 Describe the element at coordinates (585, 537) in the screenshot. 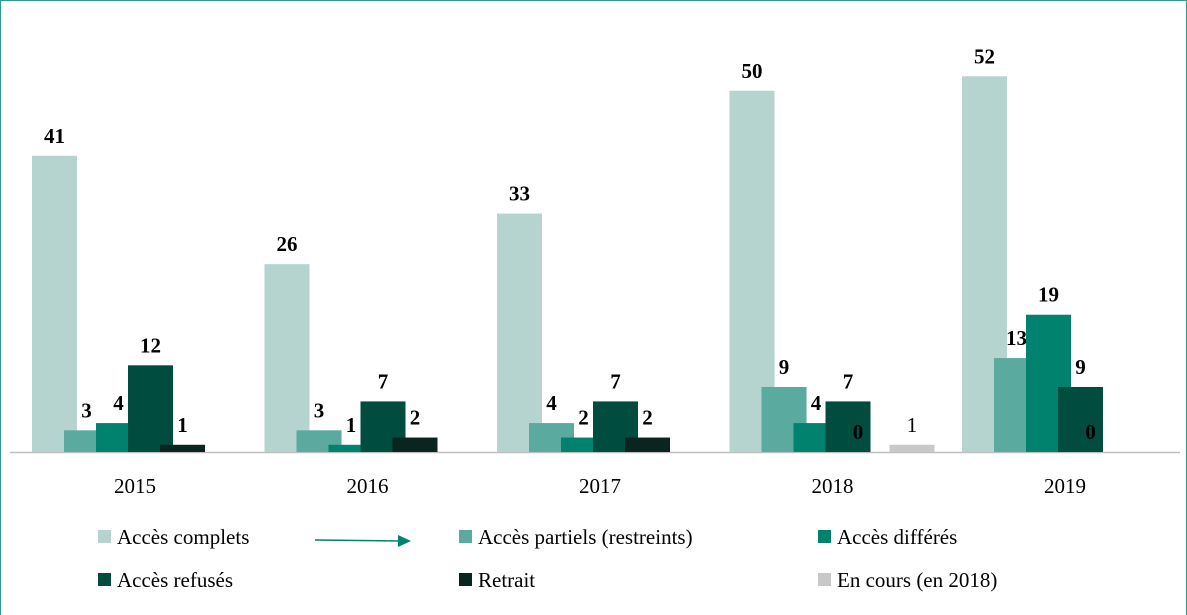

I see `legend-label: Accès partiels (restreints)` at that location.